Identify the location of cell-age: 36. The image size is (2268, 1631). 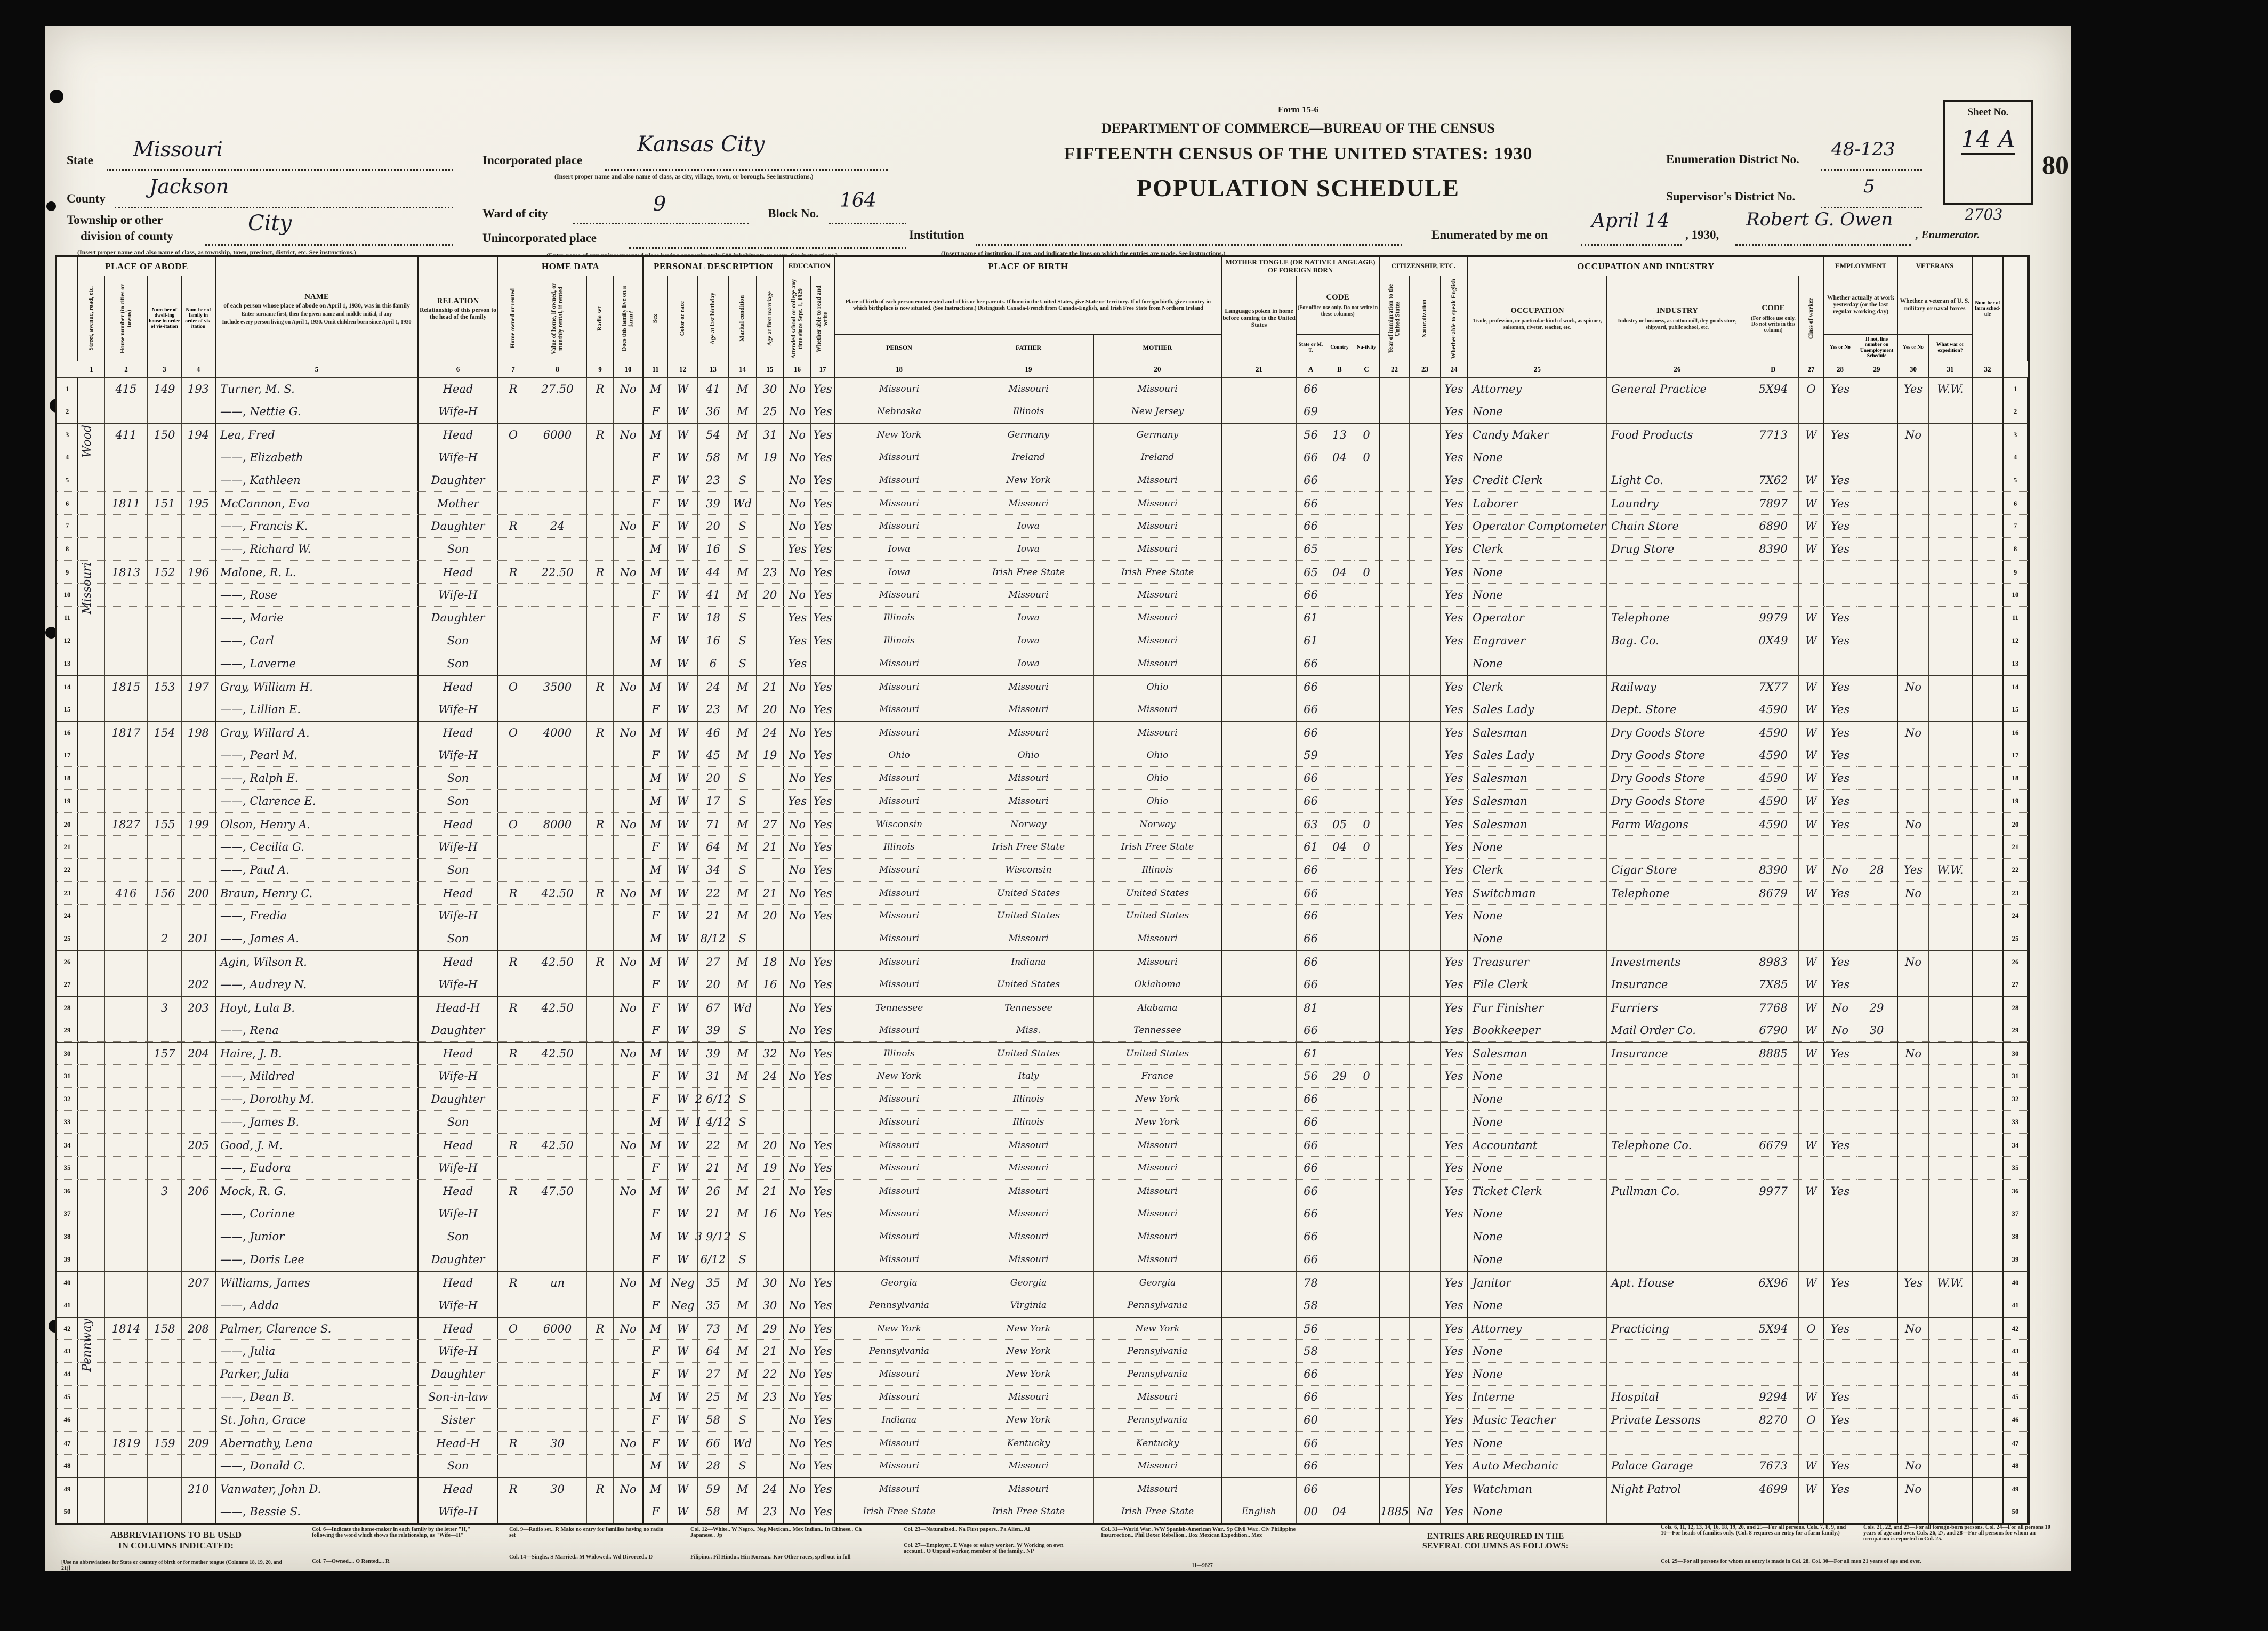
(713, 411).